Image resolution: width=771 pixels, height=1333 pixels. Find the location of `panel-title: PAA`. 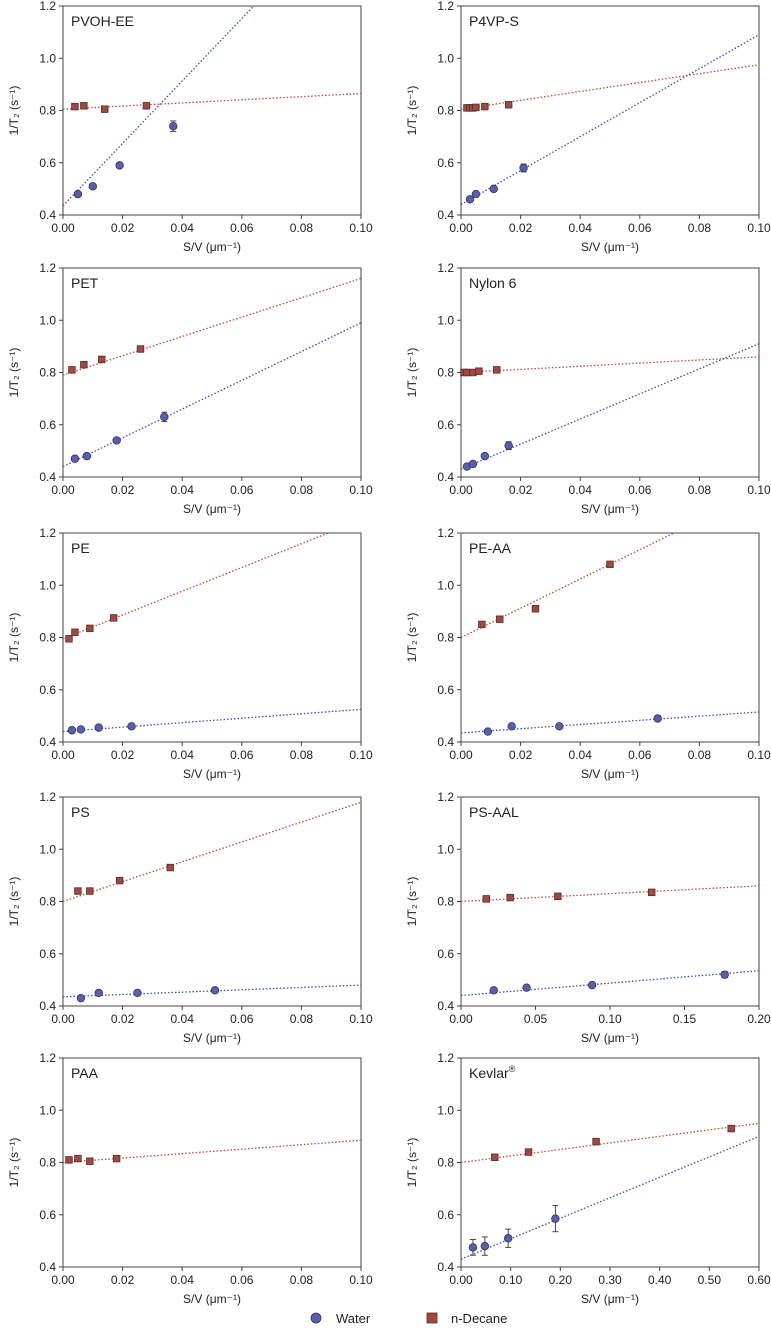

panel-title: PAA is located at coordinates (85, 1073).